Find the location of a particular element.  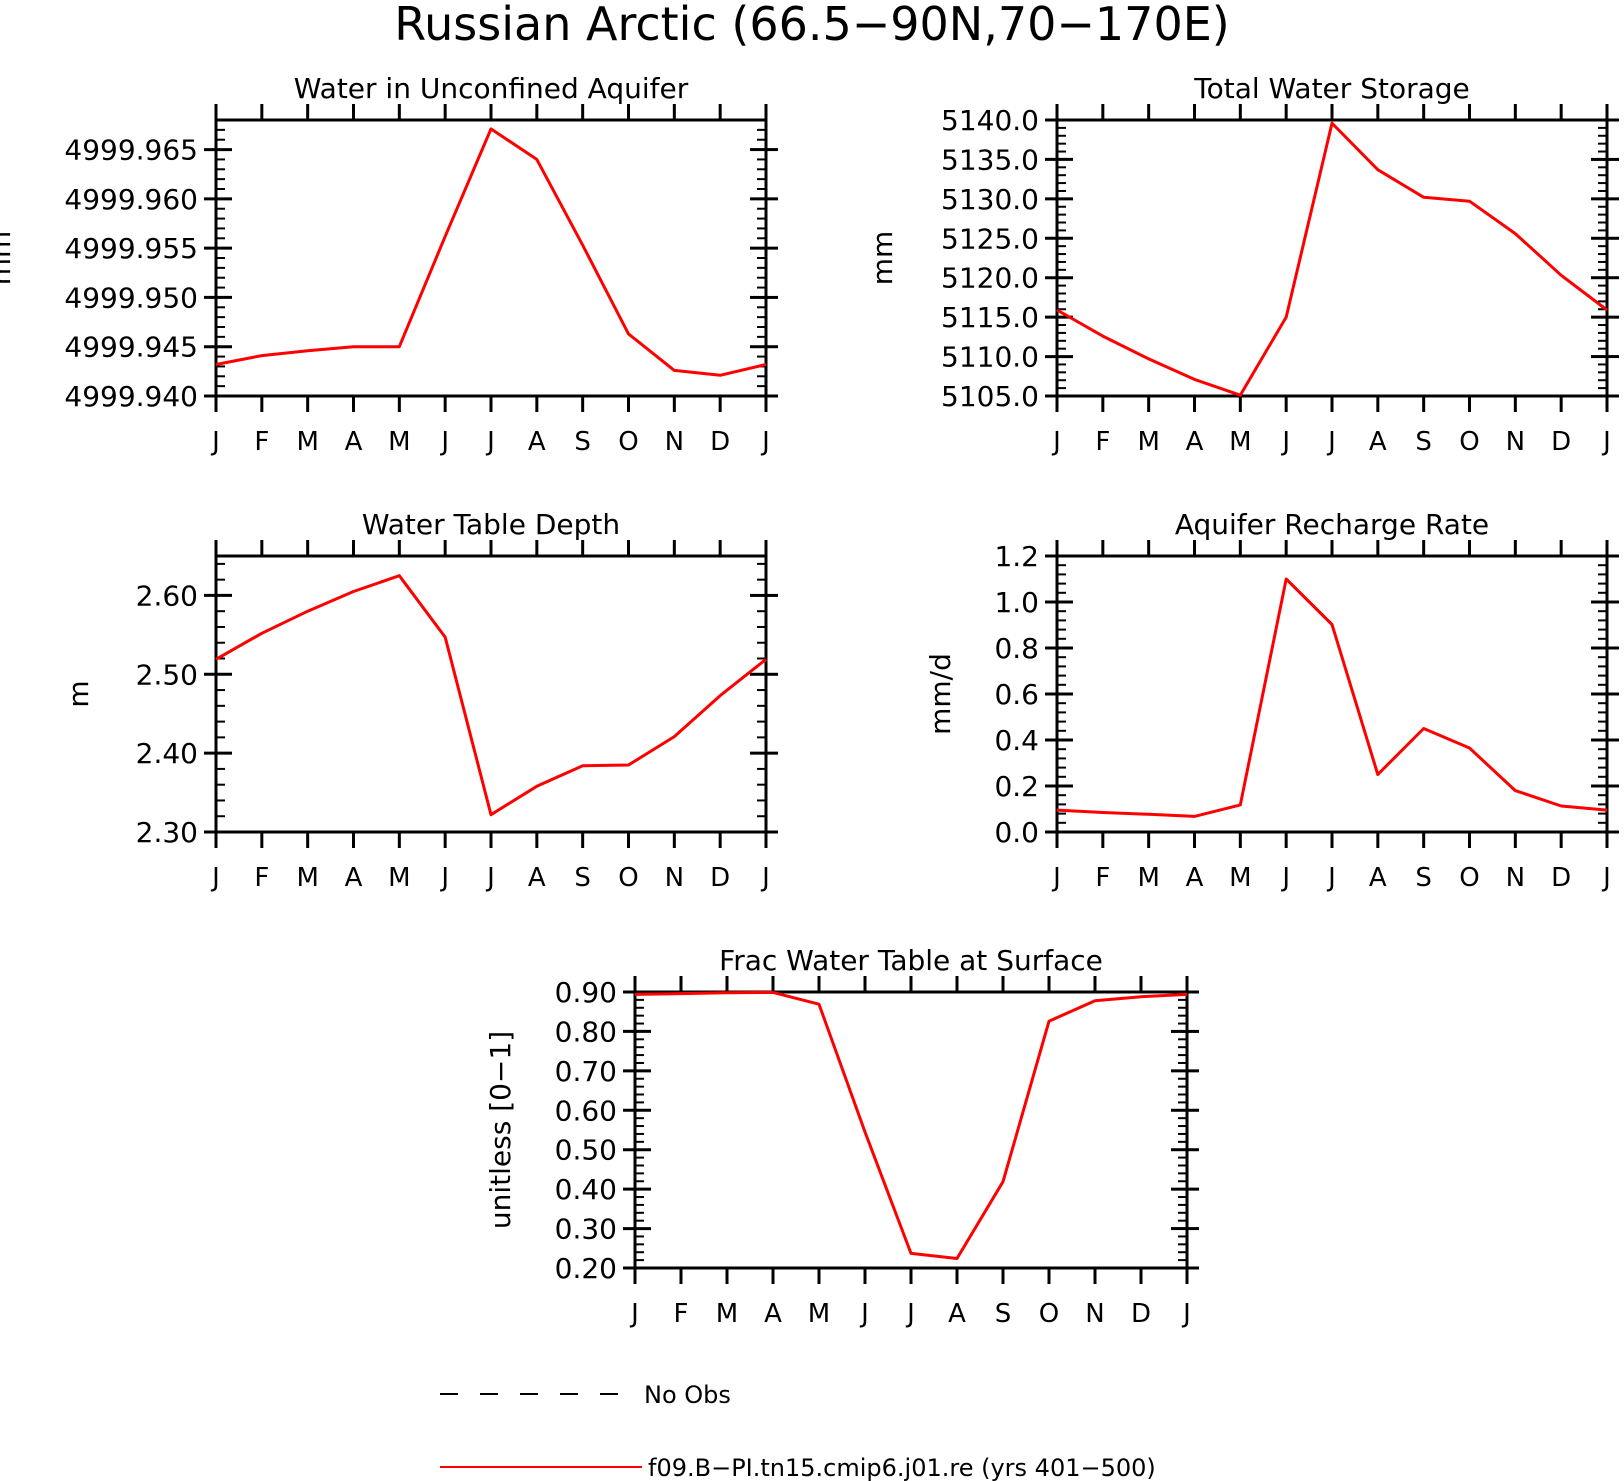

y-tick-label: 0.80 is located at coordinates (586, 1031).